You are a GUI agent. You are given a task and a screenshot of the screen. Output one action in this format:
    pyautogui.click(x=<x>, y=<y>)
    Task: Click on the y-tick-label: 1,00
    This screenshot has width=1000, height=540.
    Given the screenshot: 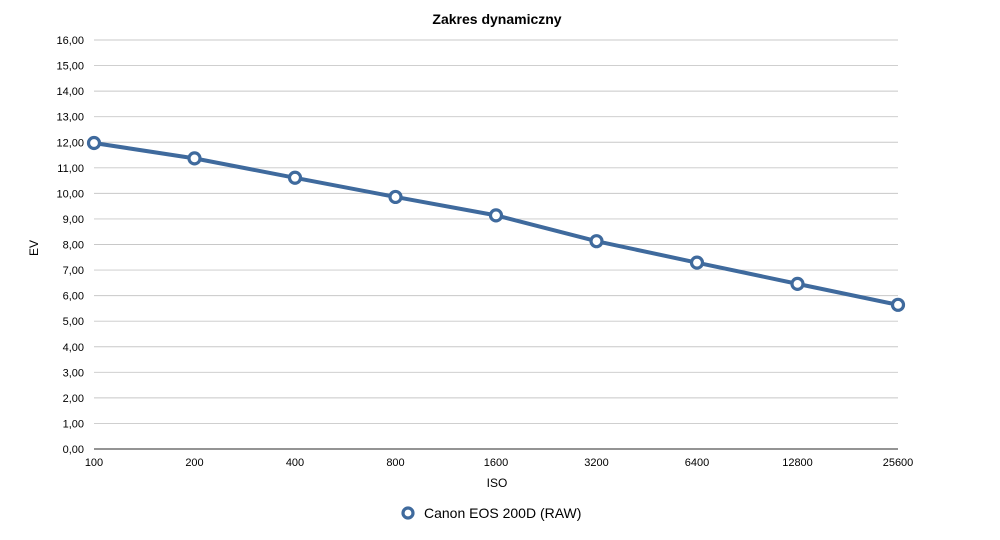 What is the action you would take?
    pyautogui.click(x=73, y=424)
    